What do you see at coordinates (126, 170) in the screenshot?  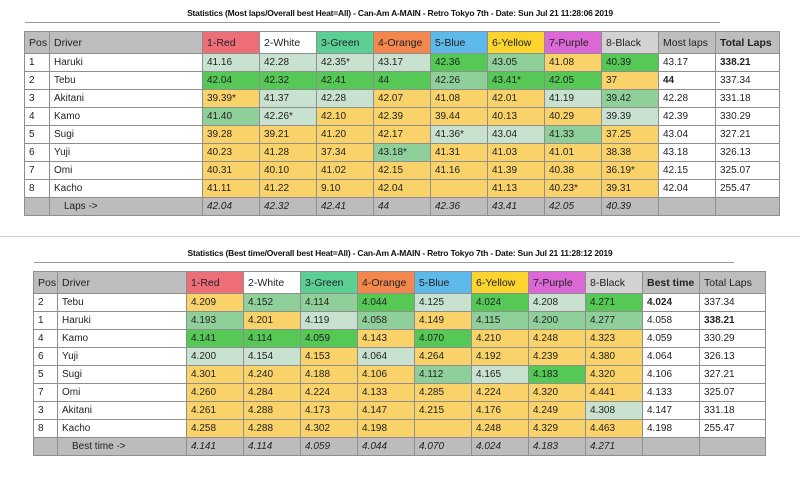 I see `driver-cell: Omi` at bounding box center [126, 170].